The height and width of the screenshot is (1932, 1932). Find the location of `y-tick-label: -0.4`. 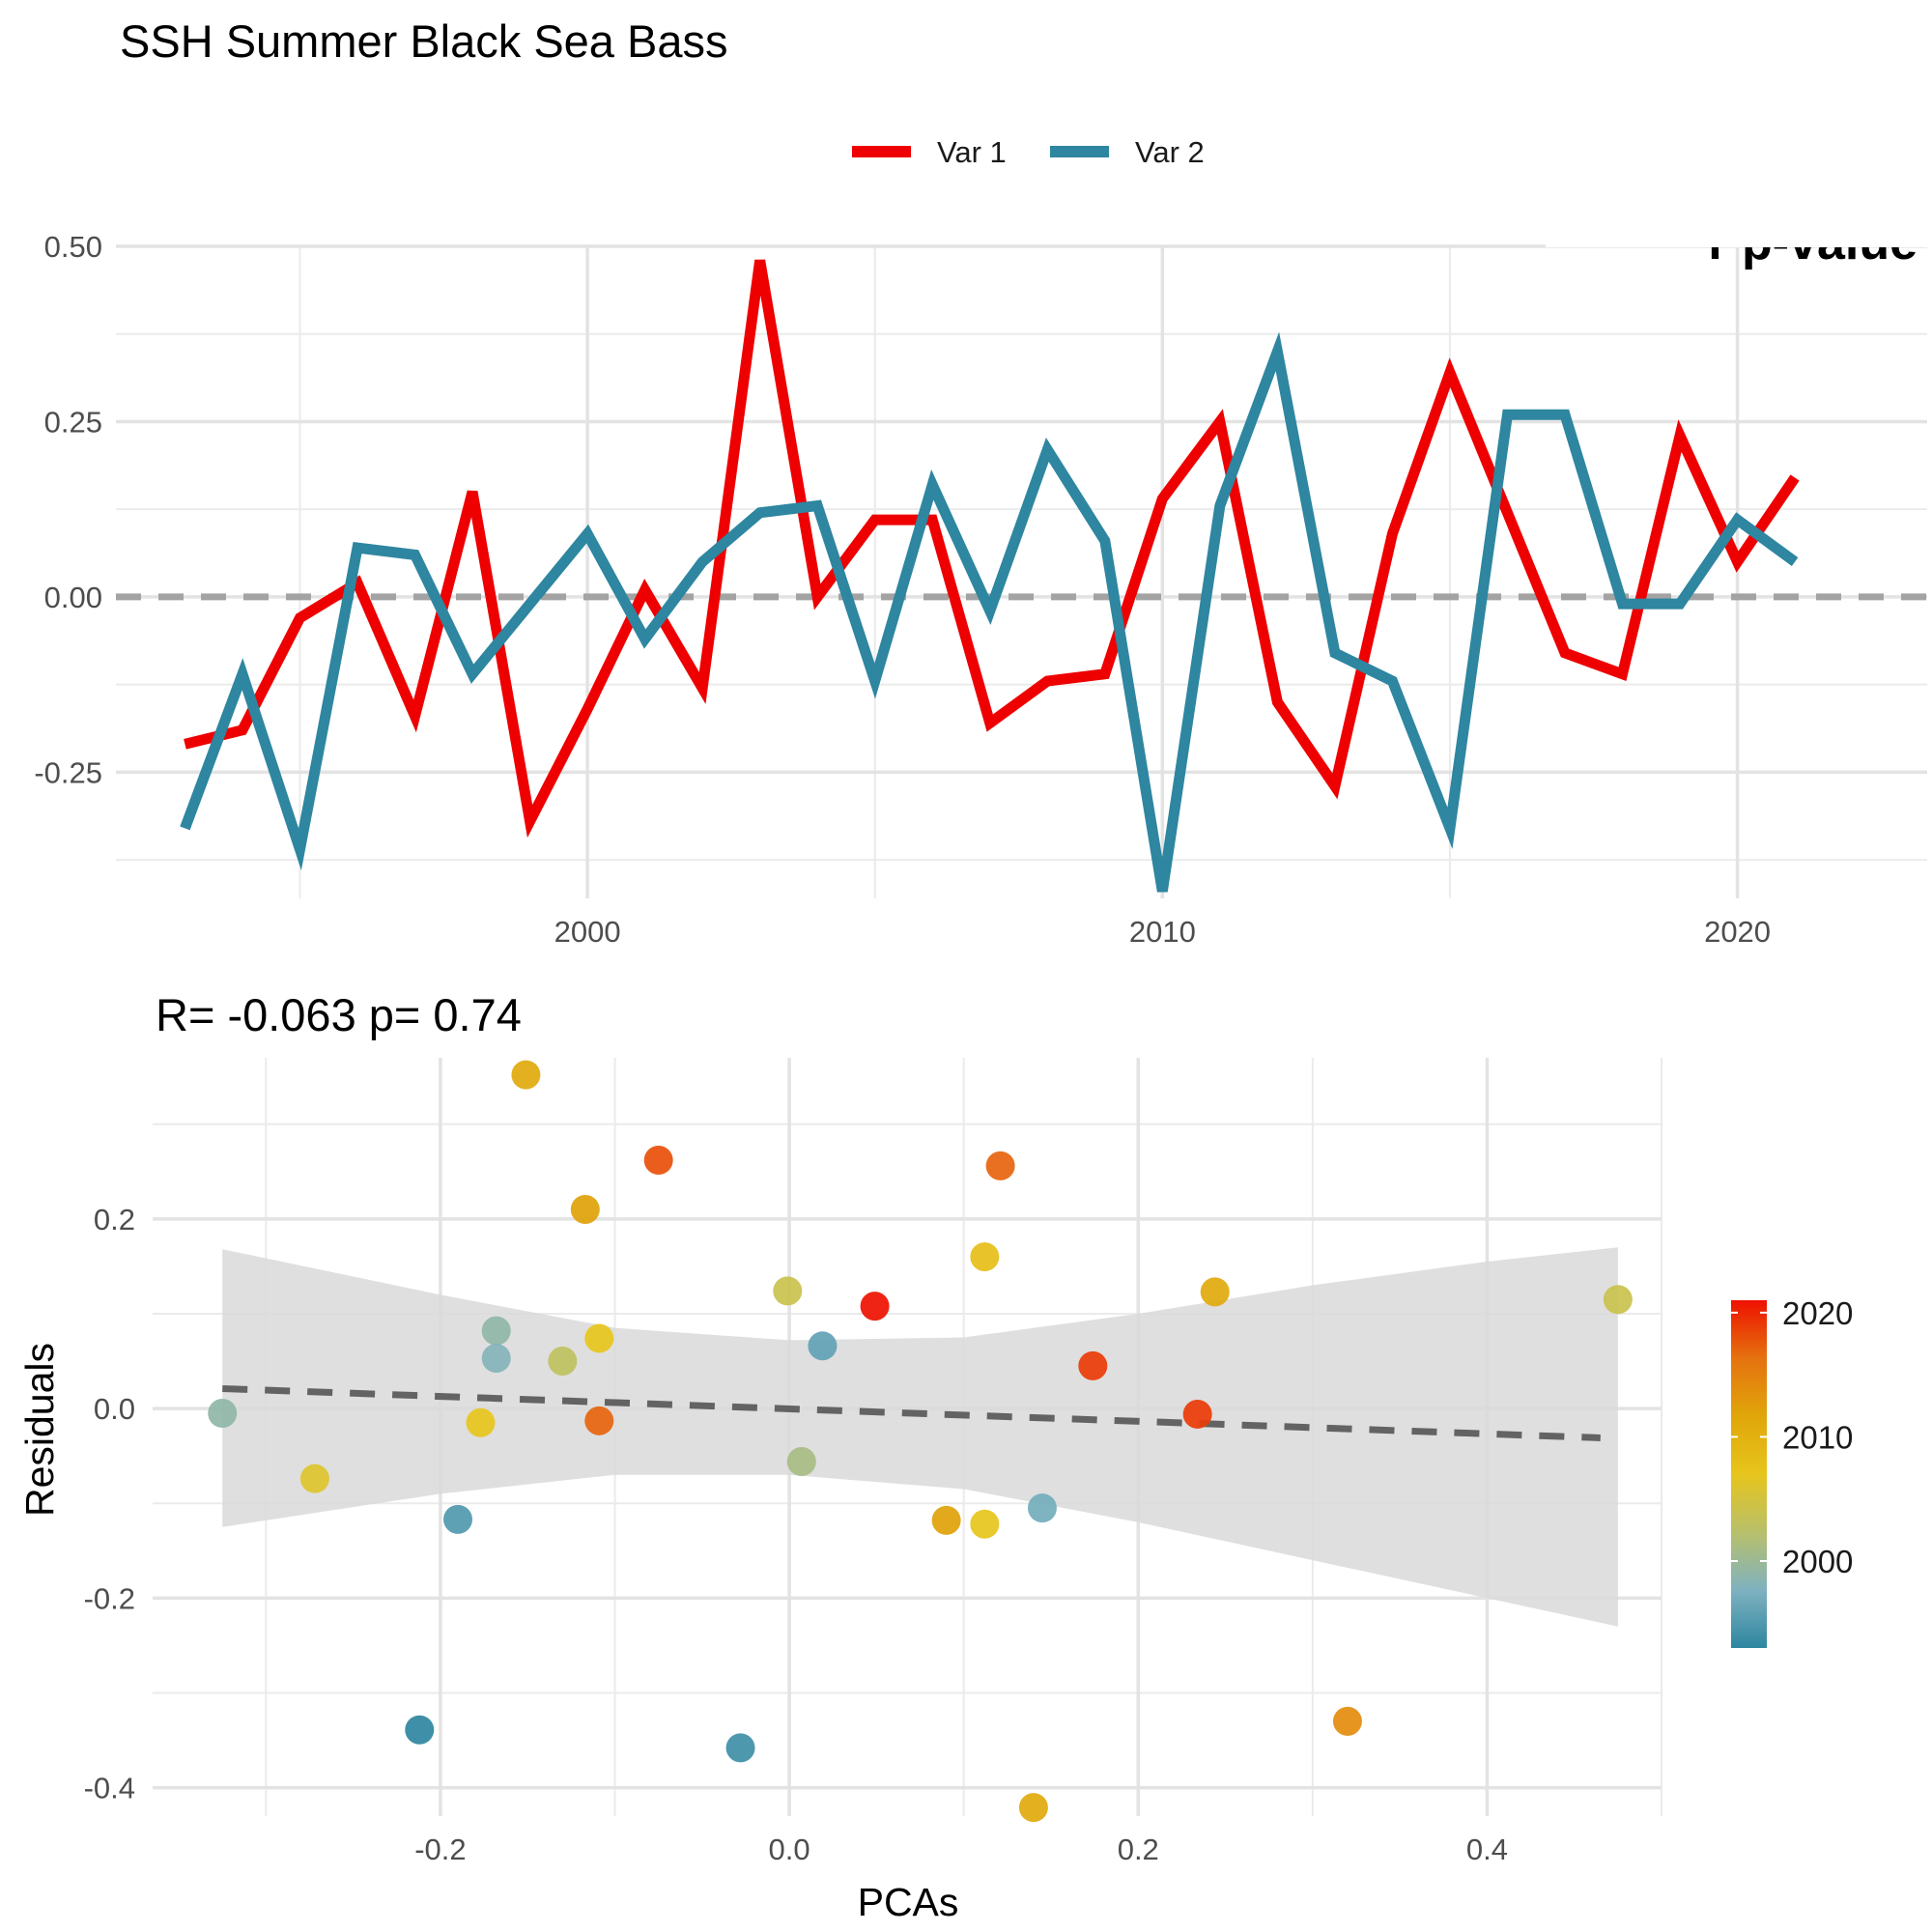

y-tick-label: -0.4 is located at coordinates (109, 1788).